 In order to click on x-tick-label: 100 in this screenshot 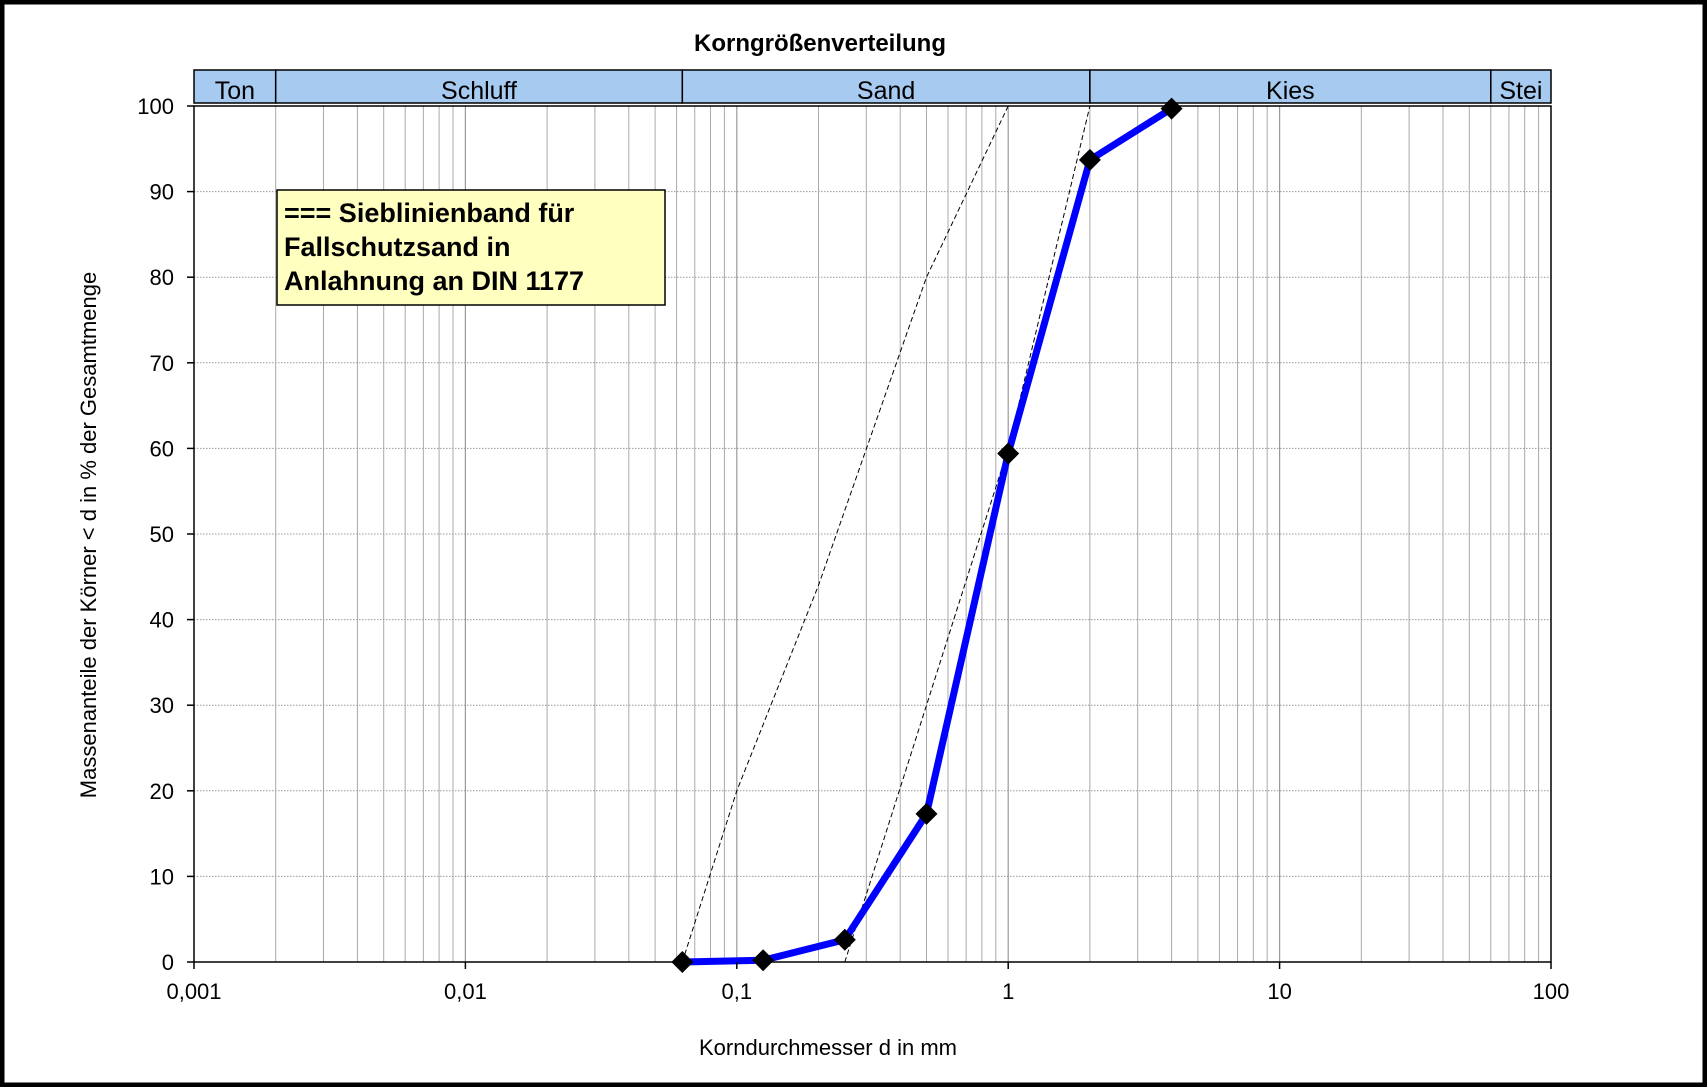, I will do `click(1551, 991)`.